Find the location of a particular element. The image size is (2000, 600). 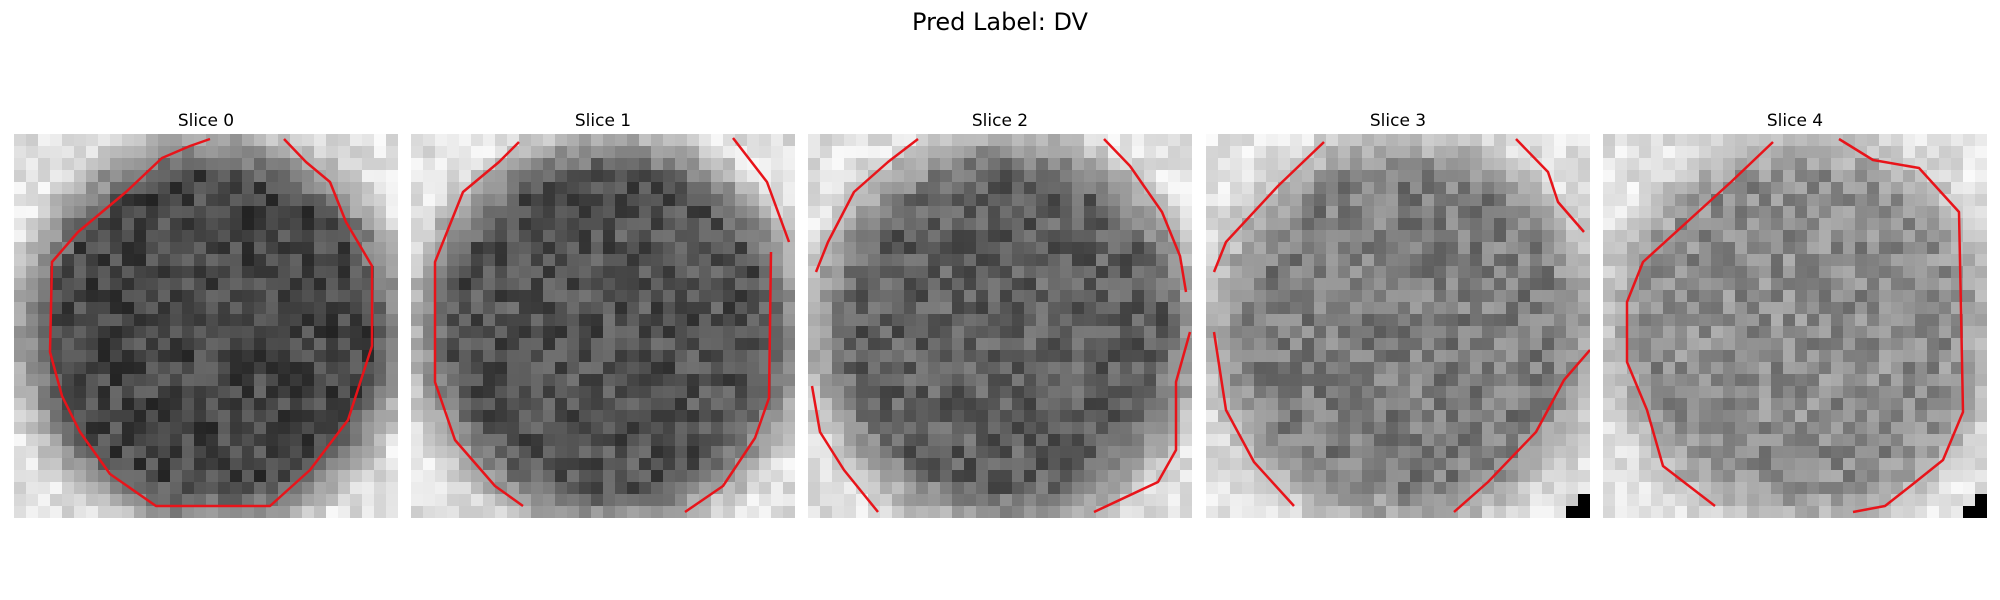

slice-title: Slice 1 is located at coordinates (603, 121).